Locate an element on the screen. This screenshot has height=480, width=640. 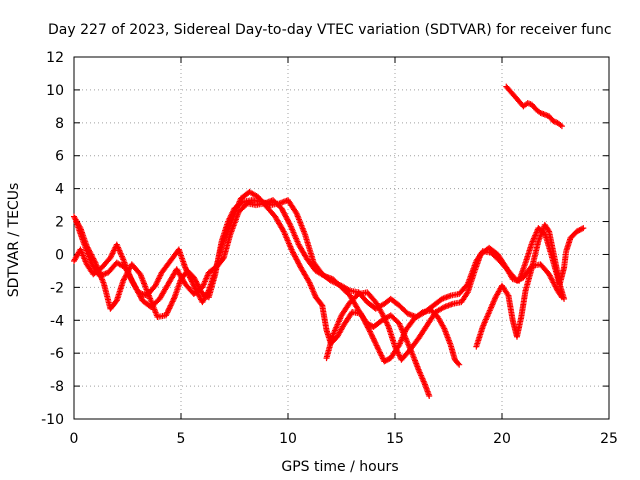
y-tick-label: -6 is located at coordinates (57, 354).